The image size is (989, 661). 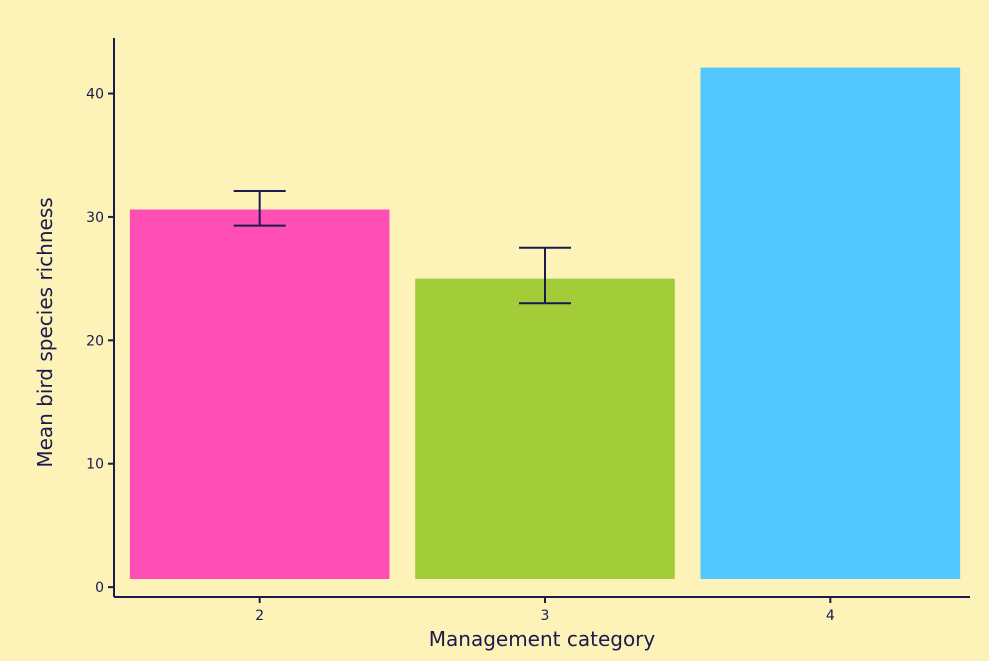 What do you see at coordinates (830, 616) in the screenshot?
I see `x-tick-label: 4` at bounding box center [830, 616].